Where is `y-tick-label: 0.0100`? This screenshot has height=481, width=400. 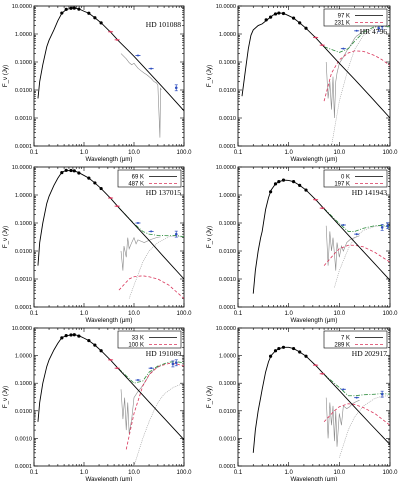
y-tick-label: 0.0100 is located at coordinates (23, 412).